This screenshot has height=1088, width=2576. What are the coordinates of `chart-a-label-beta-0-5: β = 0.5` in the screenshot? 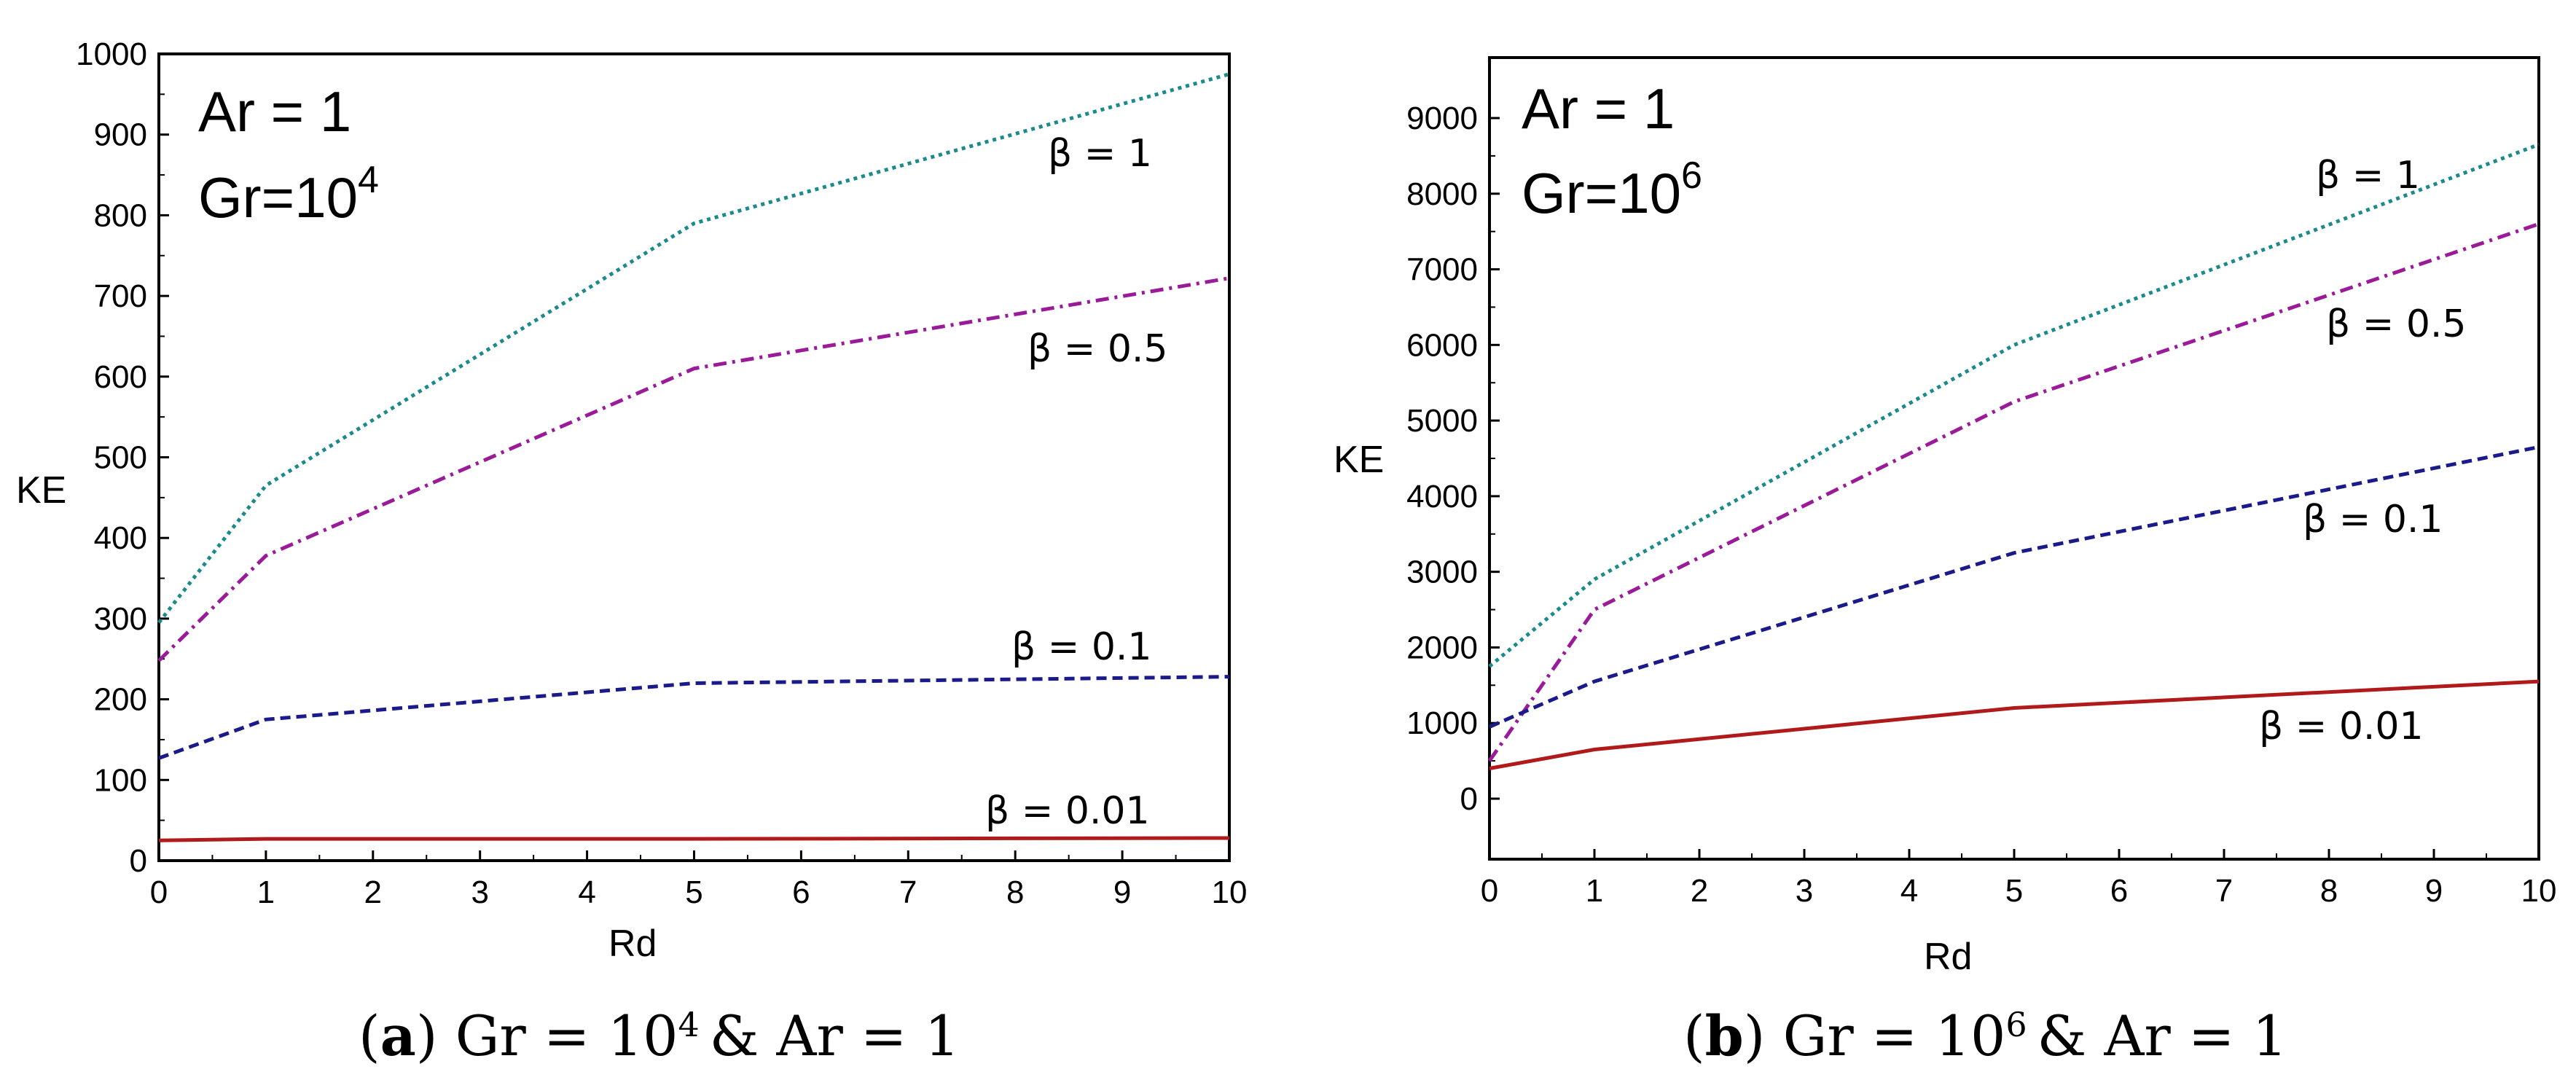 It's located at (1097, 349).